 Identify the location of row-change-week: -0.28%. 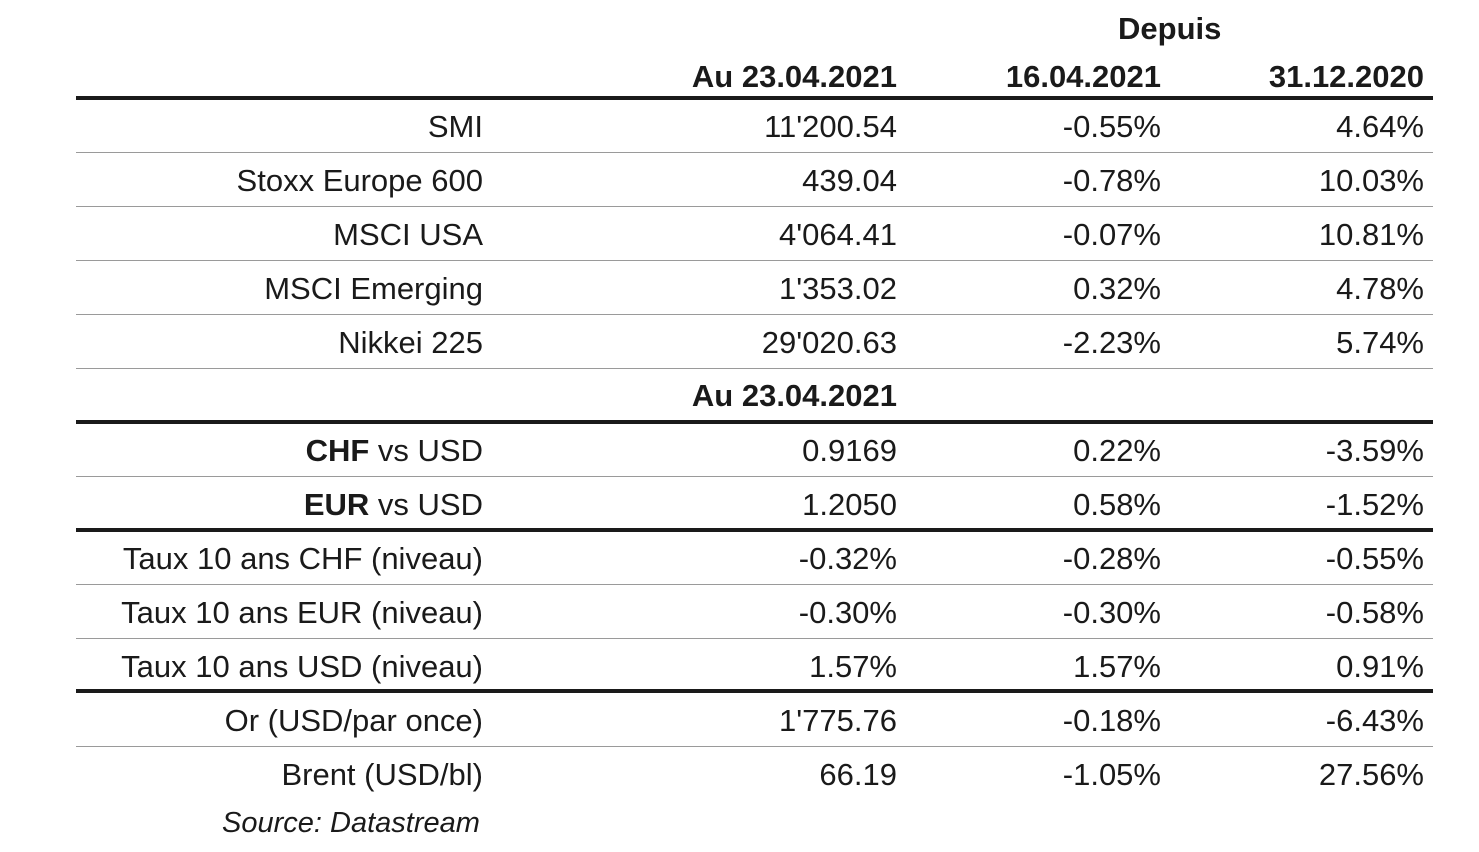
(1111, 558).